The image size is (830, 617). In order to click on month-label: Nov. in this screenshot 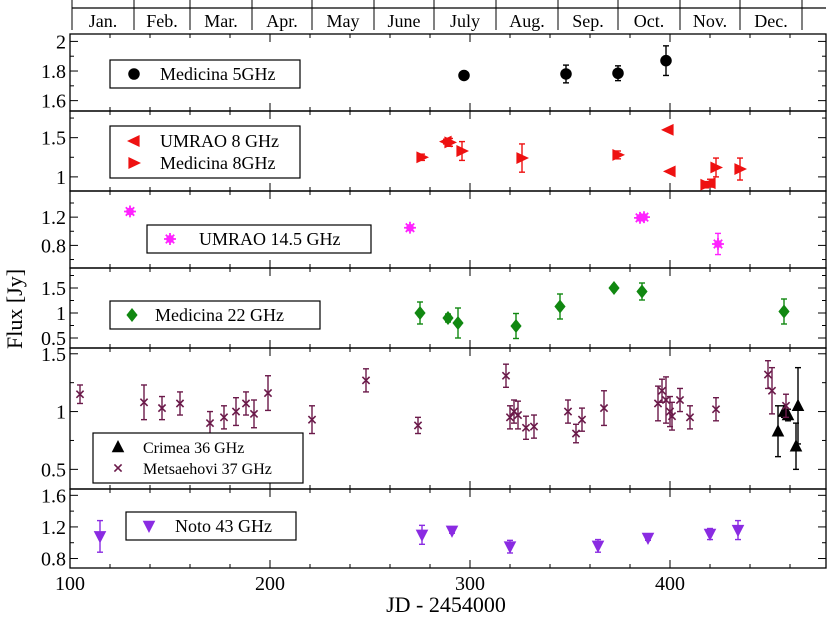, I will do `click(710, 21)`.